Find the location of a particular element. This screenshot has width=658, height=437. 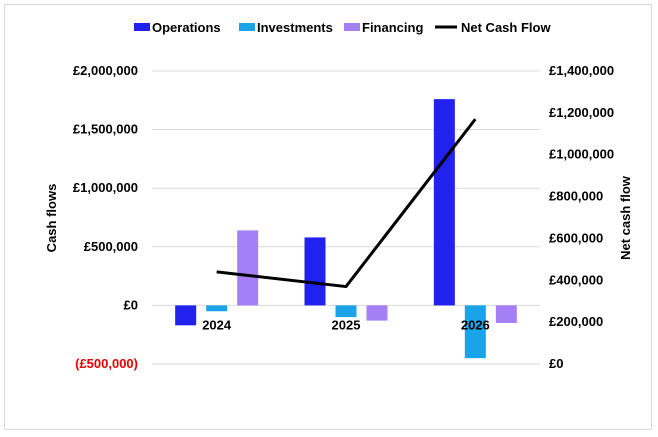

y2-tick-label: £0 is located at coordinates (556, 363).